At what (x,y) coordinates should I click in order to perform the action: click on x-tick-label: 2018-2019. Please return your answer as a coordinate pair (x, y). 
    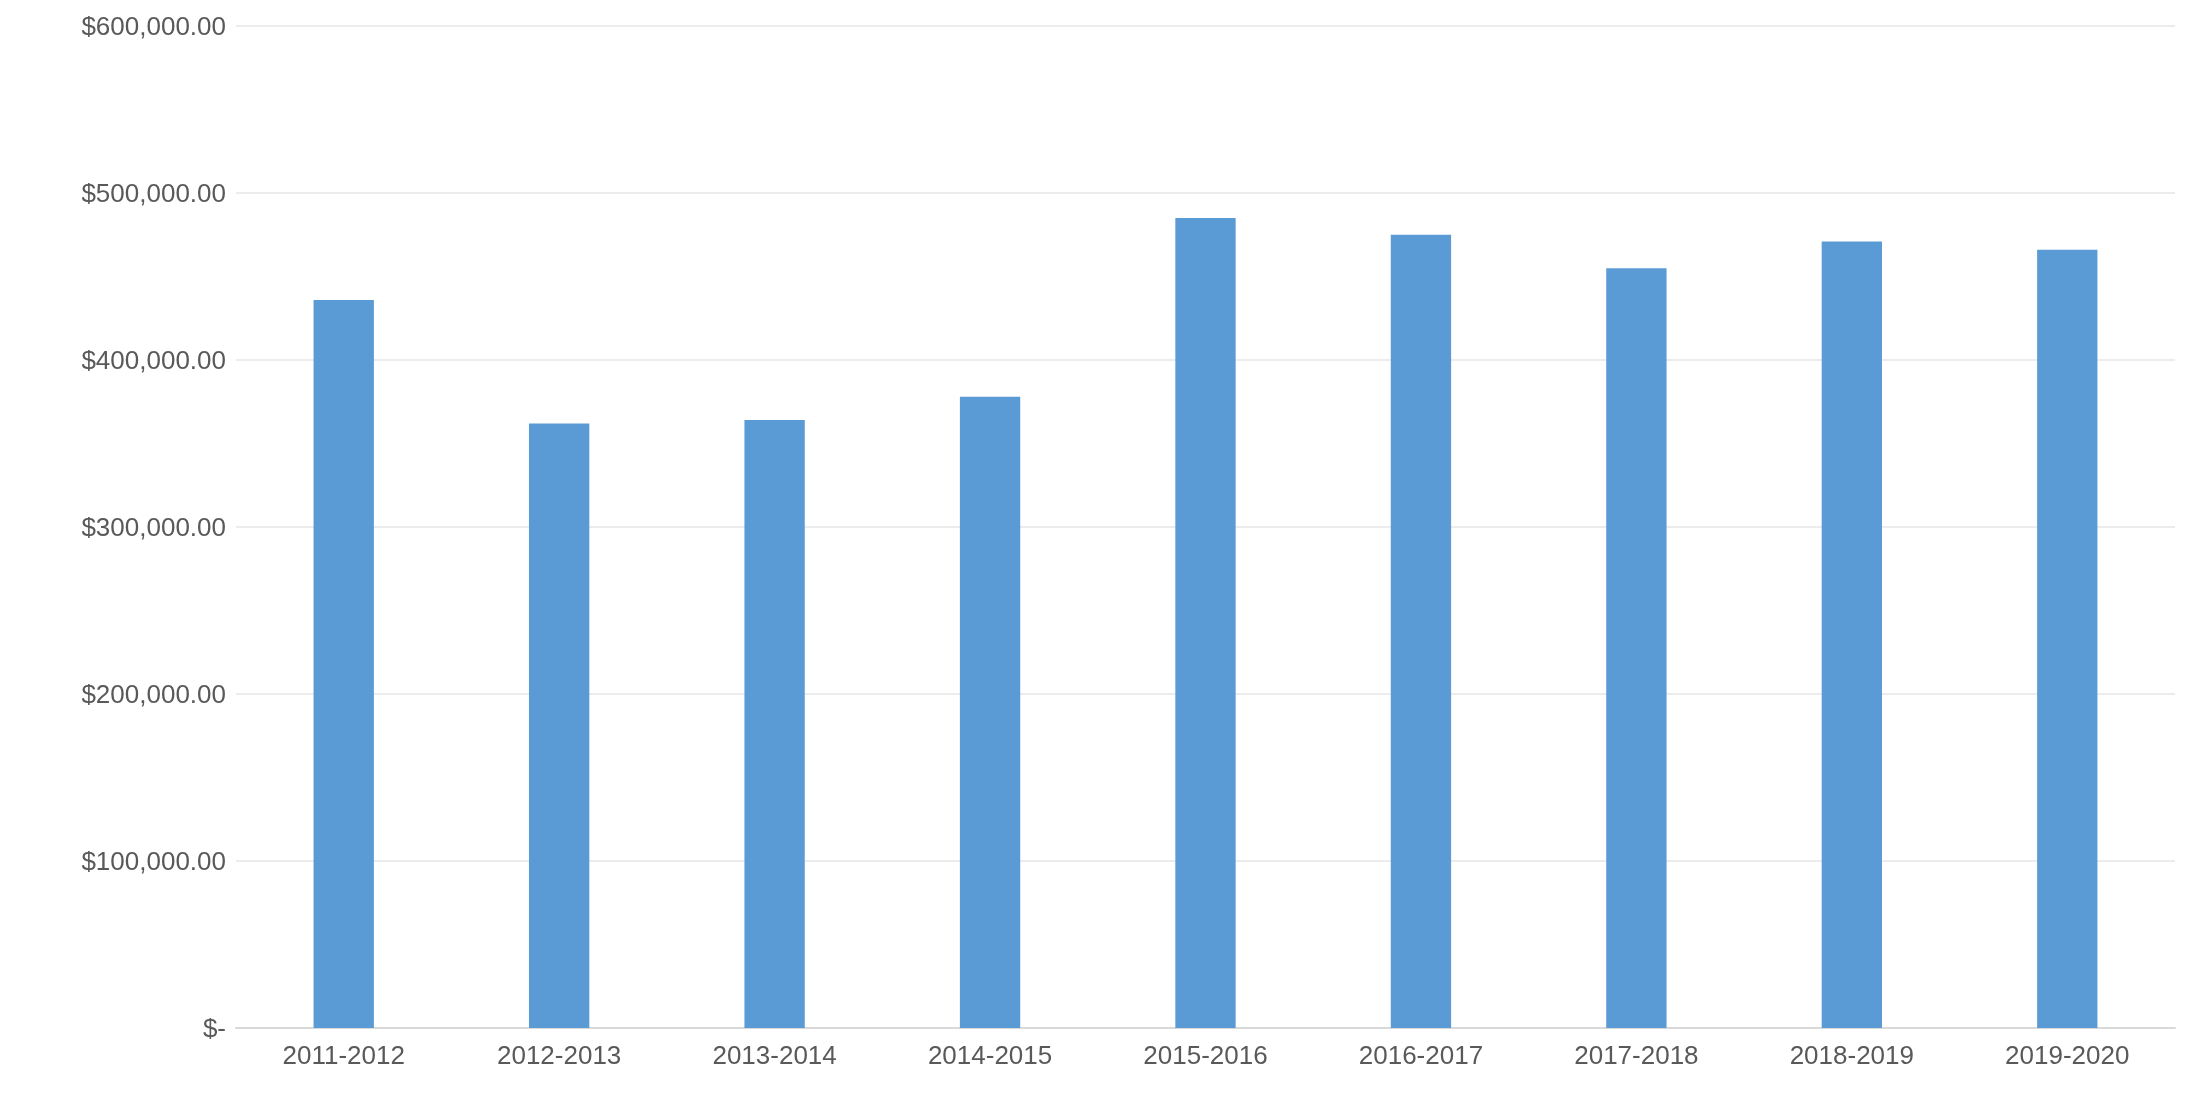
    Looking at the image, I should click on (1852, 1055).